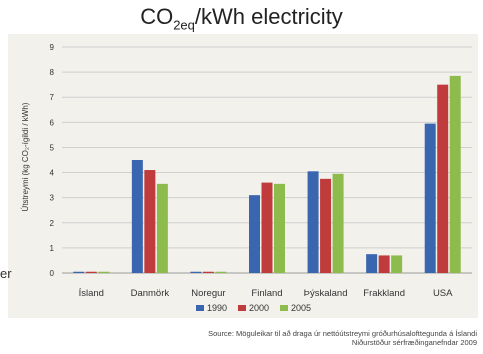 Image resolution: width=483 pixels, height=354 pixels. What do you see at coordinates (52, 273) in the screenshot?
I see `y-tick-label: 0` at bounding box center [52, 273].